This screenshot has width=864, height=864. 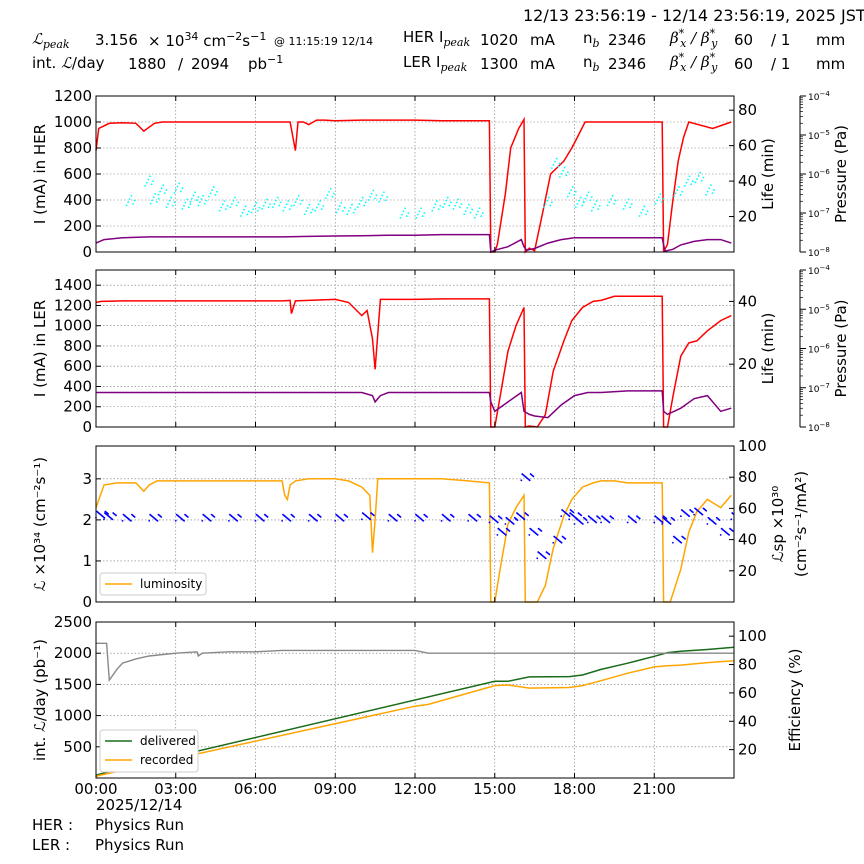 I want to click on x-tick-label: 18:00, so click(x=574, y=789).